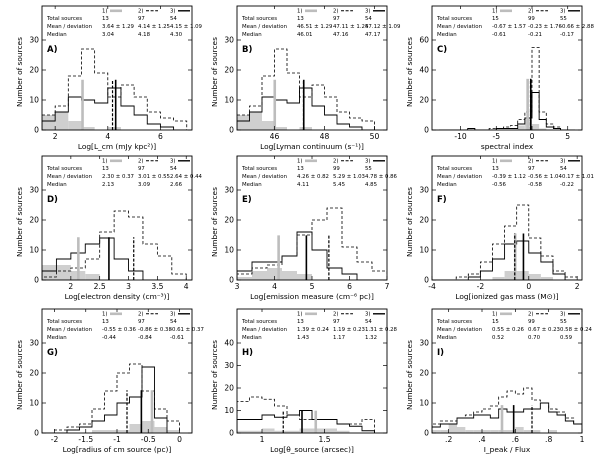 This screenshot has width=600, height=456. I want to click on stats-value-1: -0.39 ± 1.12, so click(509, 177).